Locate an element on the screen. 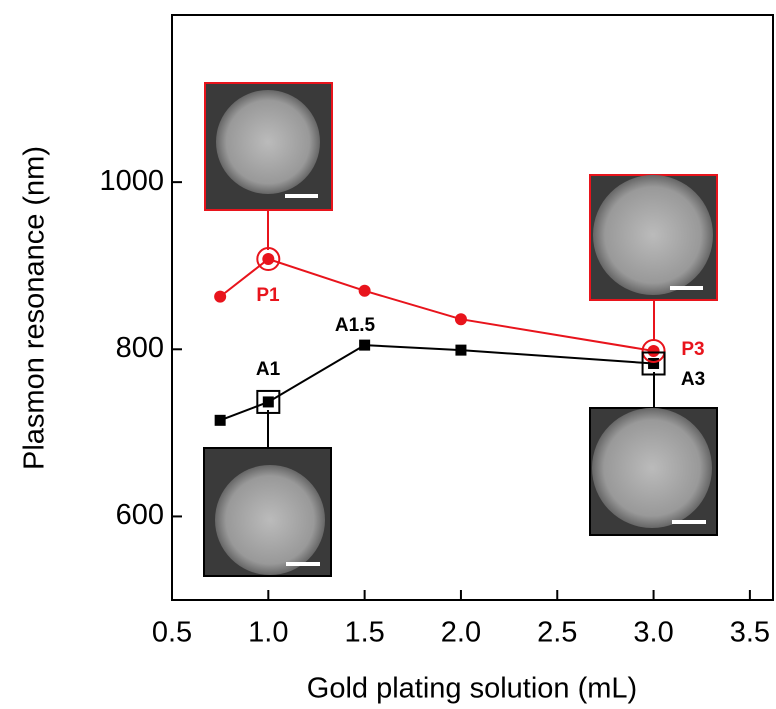 The height and width of the screenshot is (709, 776). annotation: P3 is located at coordinates (692, 349).